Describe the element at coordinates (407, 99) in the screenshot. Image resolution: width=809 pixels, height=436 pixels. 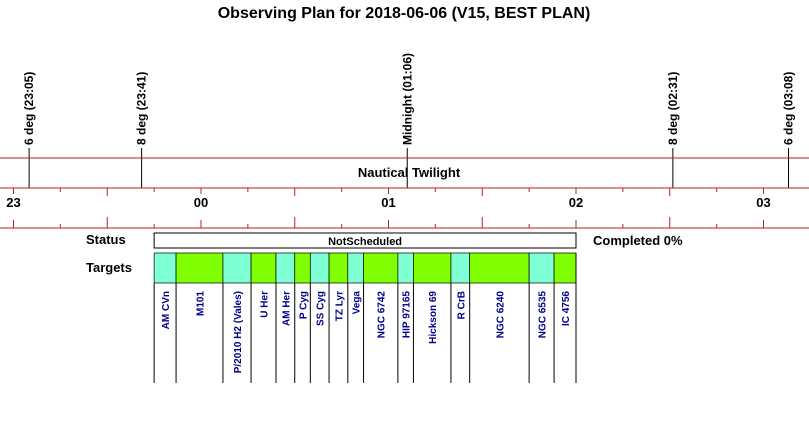
I see `event-label: Midnight (01:06)` at that location.